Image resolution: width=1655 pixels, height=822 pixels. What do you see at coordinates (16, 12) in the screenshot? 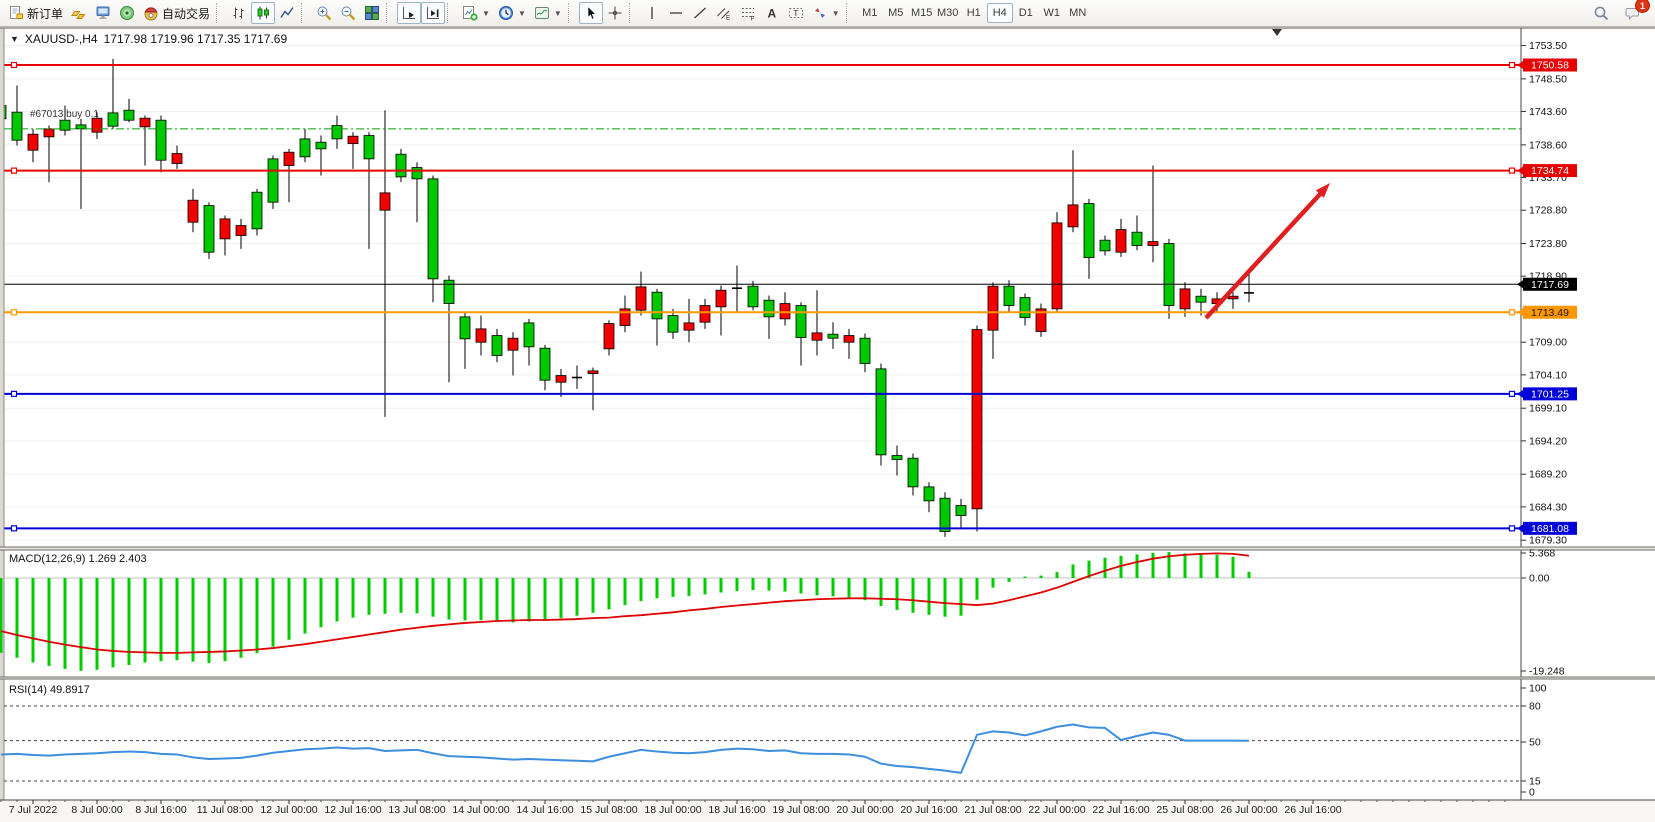
I see `new-order-icon` at bounding box center [16, 12].